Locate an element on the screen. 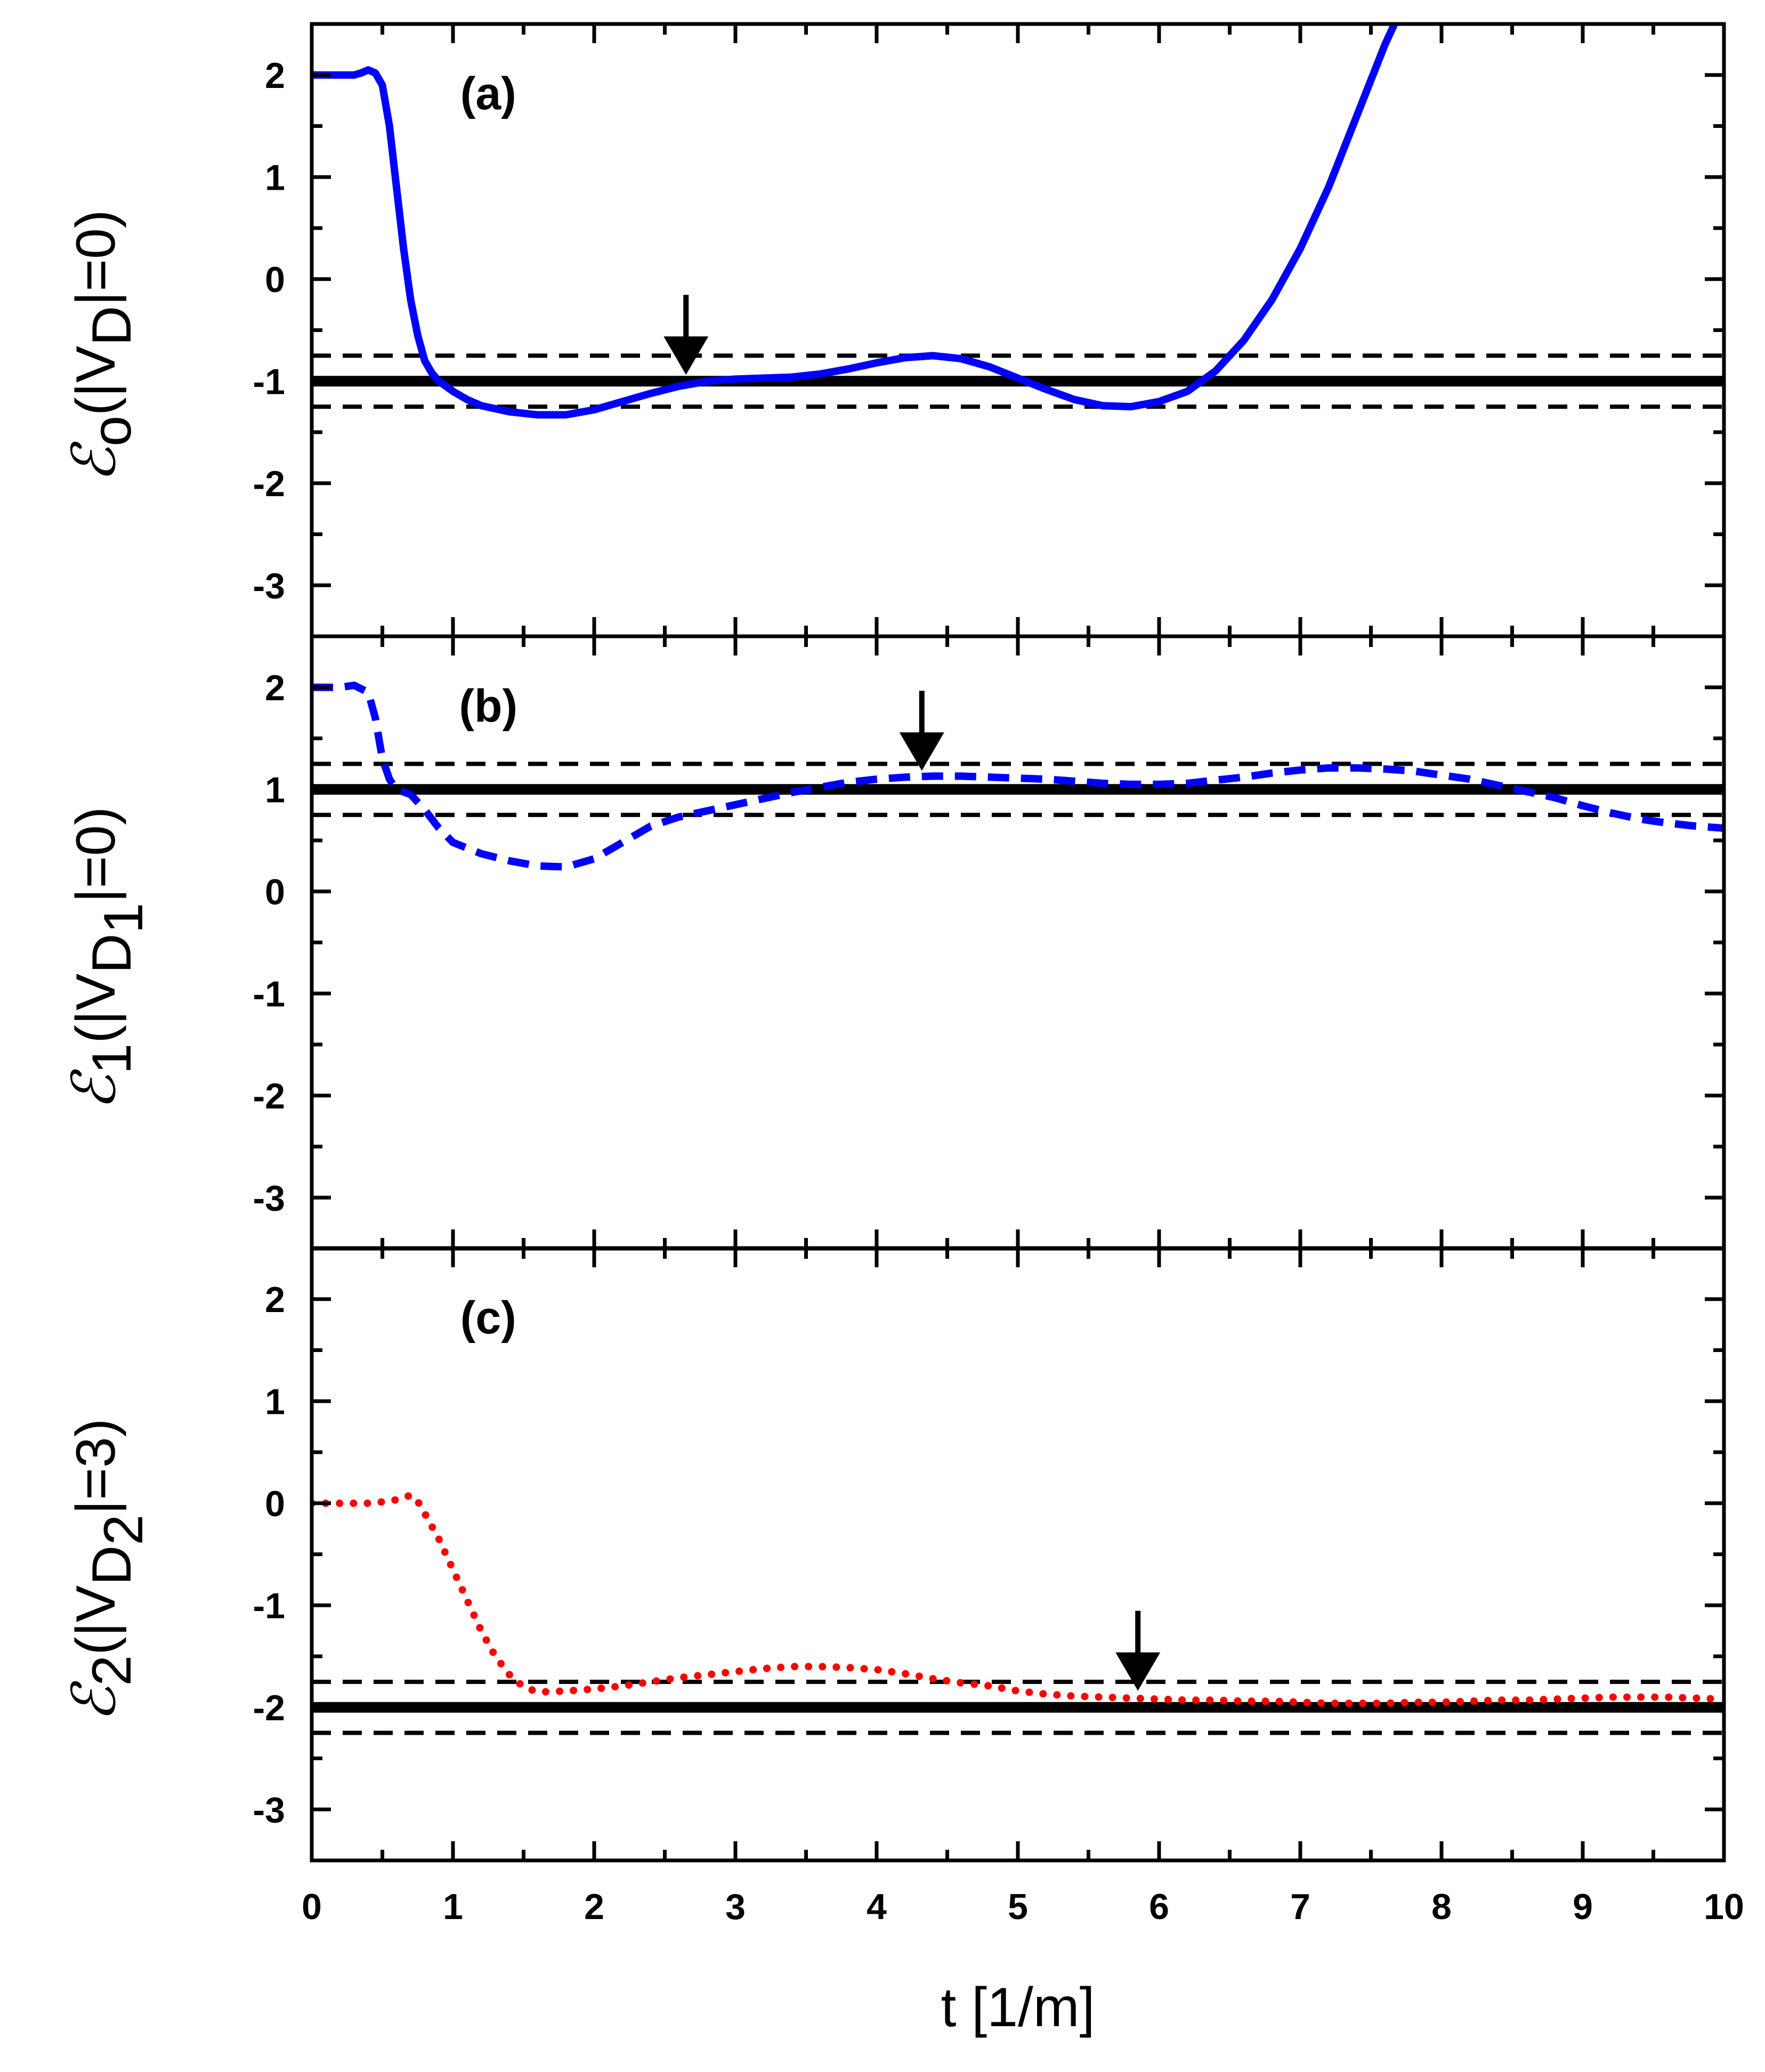  panel-label: (c) is located at coordinates (488, 1317).